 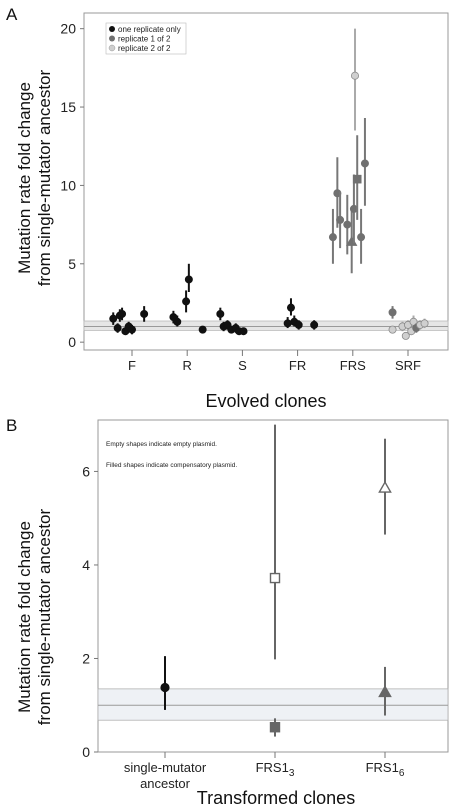 I want to click on panel-b-ylabel-line2: from single-mutator ancestor, so click(x=44, y=616).